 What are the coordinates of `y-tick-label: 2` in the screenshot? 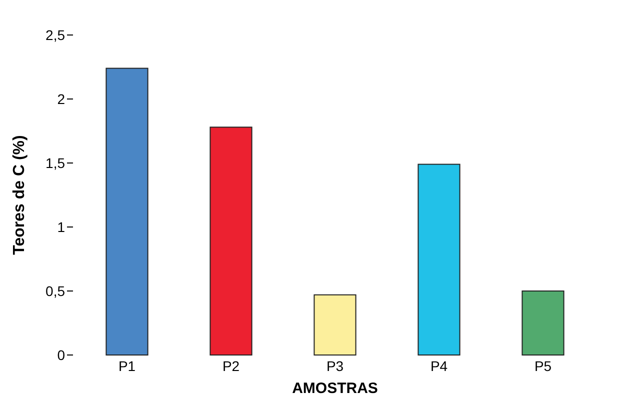 It's located at (61, 98).